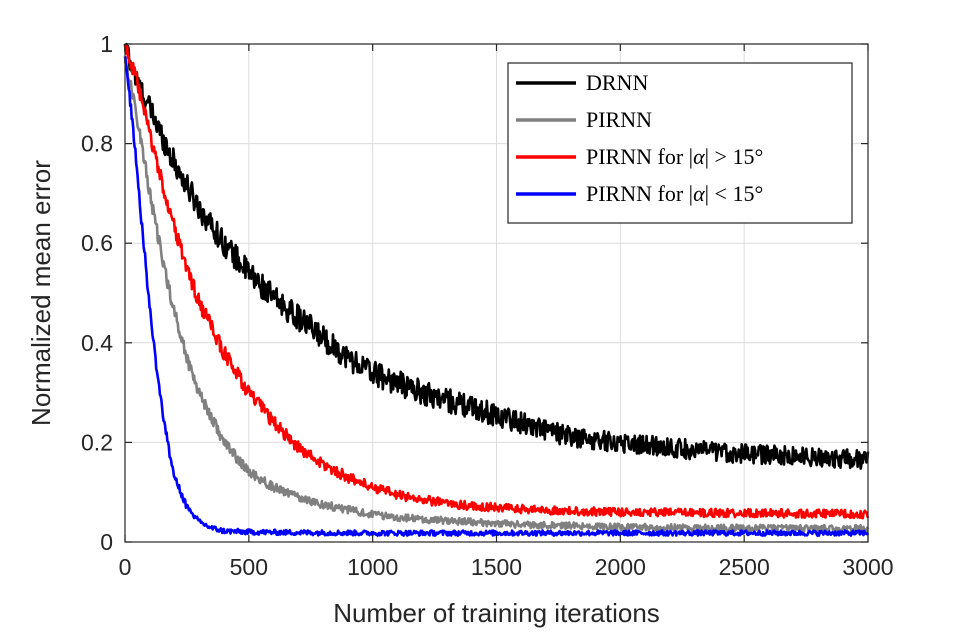 Image resolution: width=958 pixels, height=638 pixels. I want to click on y-tick-label: 0, so click(106, 542).